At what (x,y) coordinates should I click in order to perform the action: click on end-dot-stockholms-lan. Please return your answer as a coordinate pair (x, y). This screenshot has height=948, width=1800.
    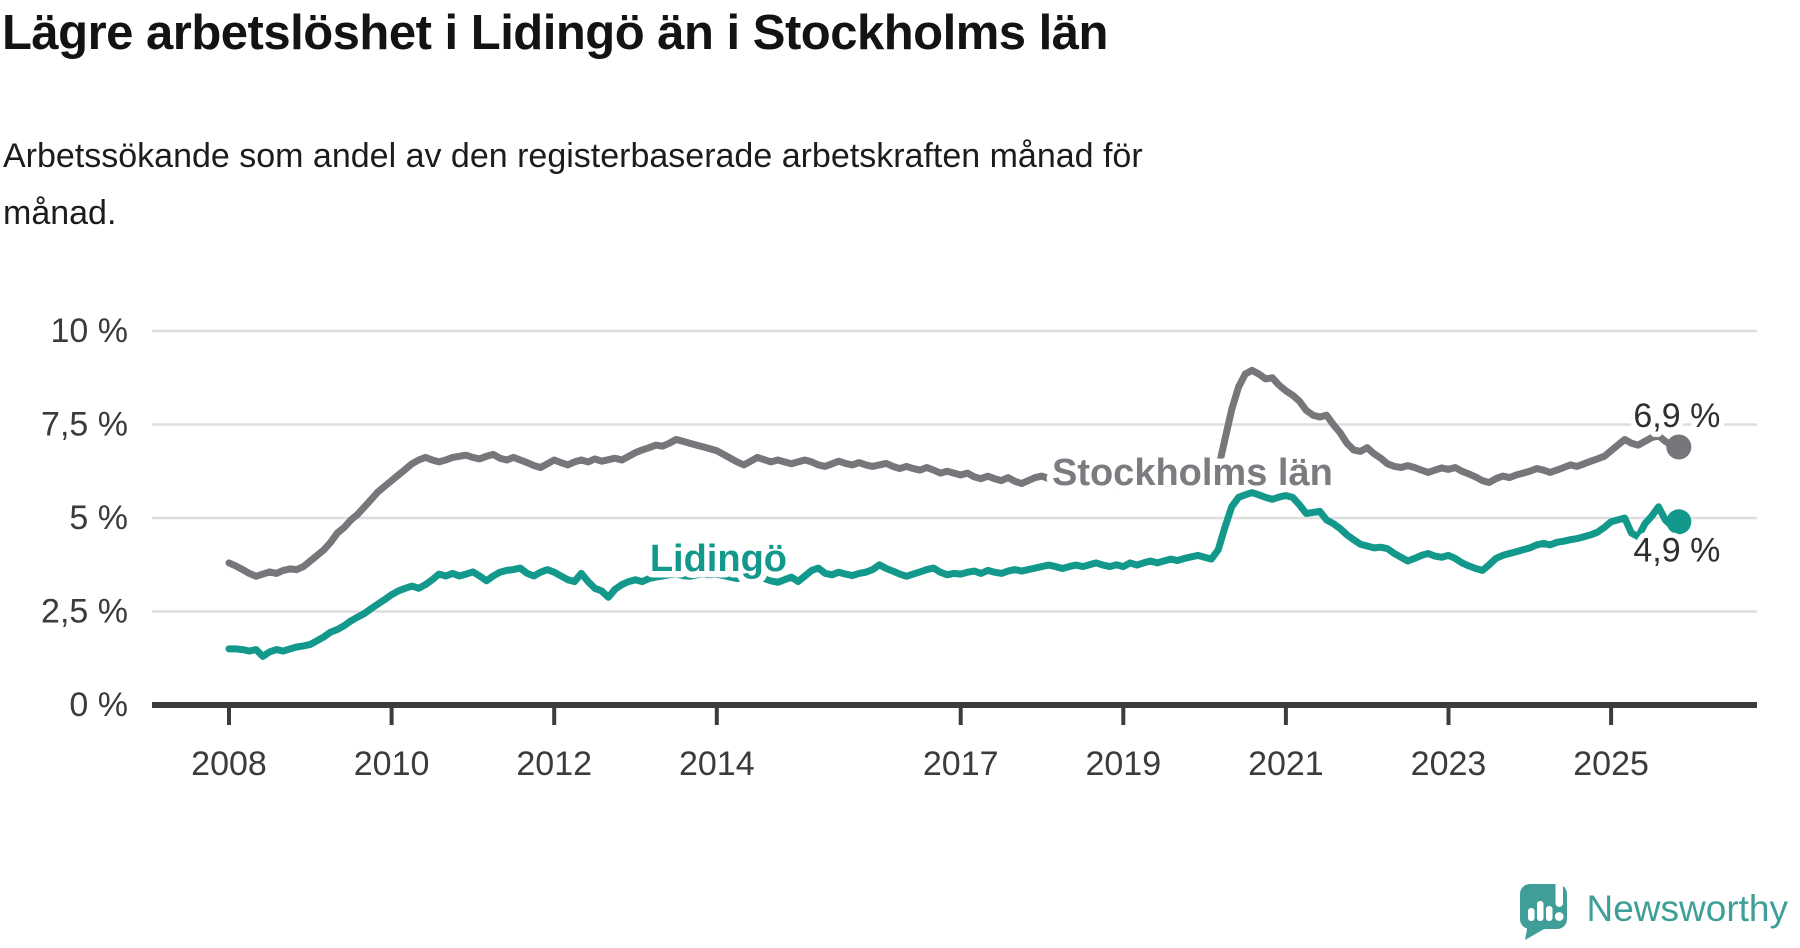
    Looking at the image, I should click on (1679, 447).